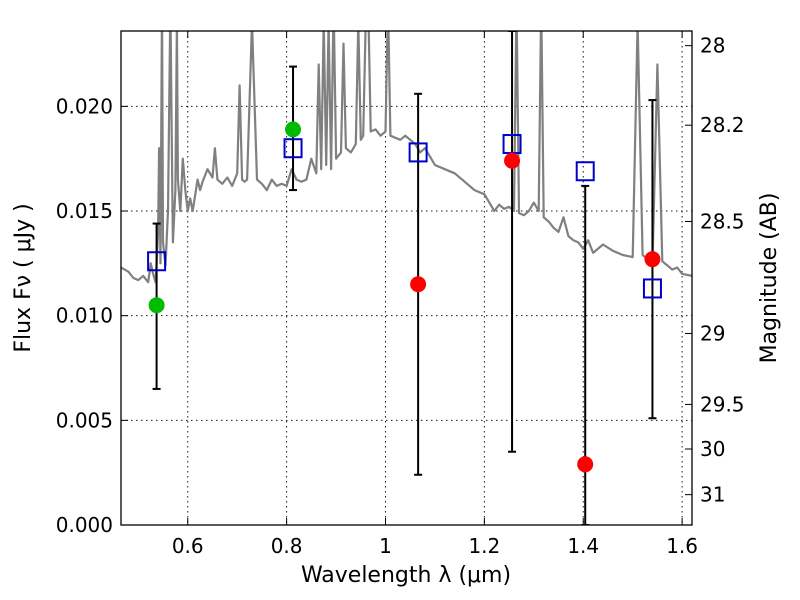 The image size is (800, 600). Describe the element at coordinates (84, 106) in the screenshot. I see `y-tick-label: 0.020` at that location.